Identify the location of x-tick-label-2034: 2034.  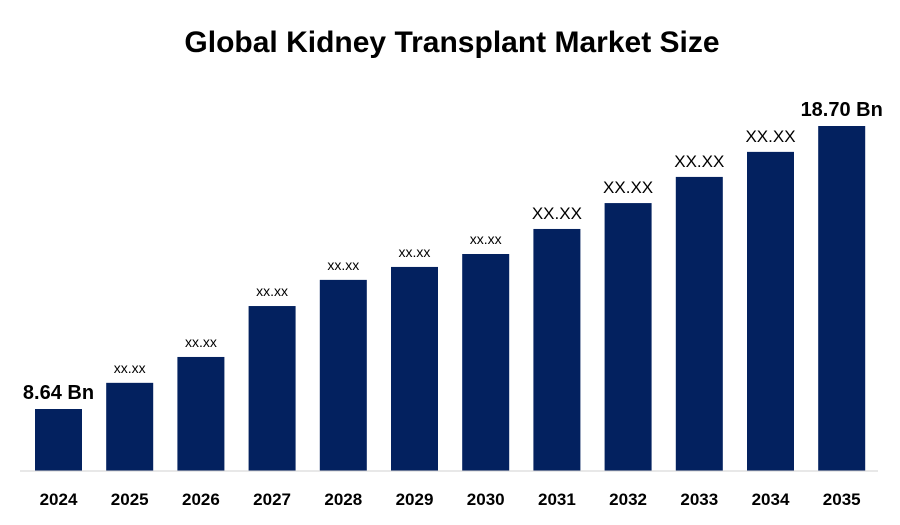
(771, 499).